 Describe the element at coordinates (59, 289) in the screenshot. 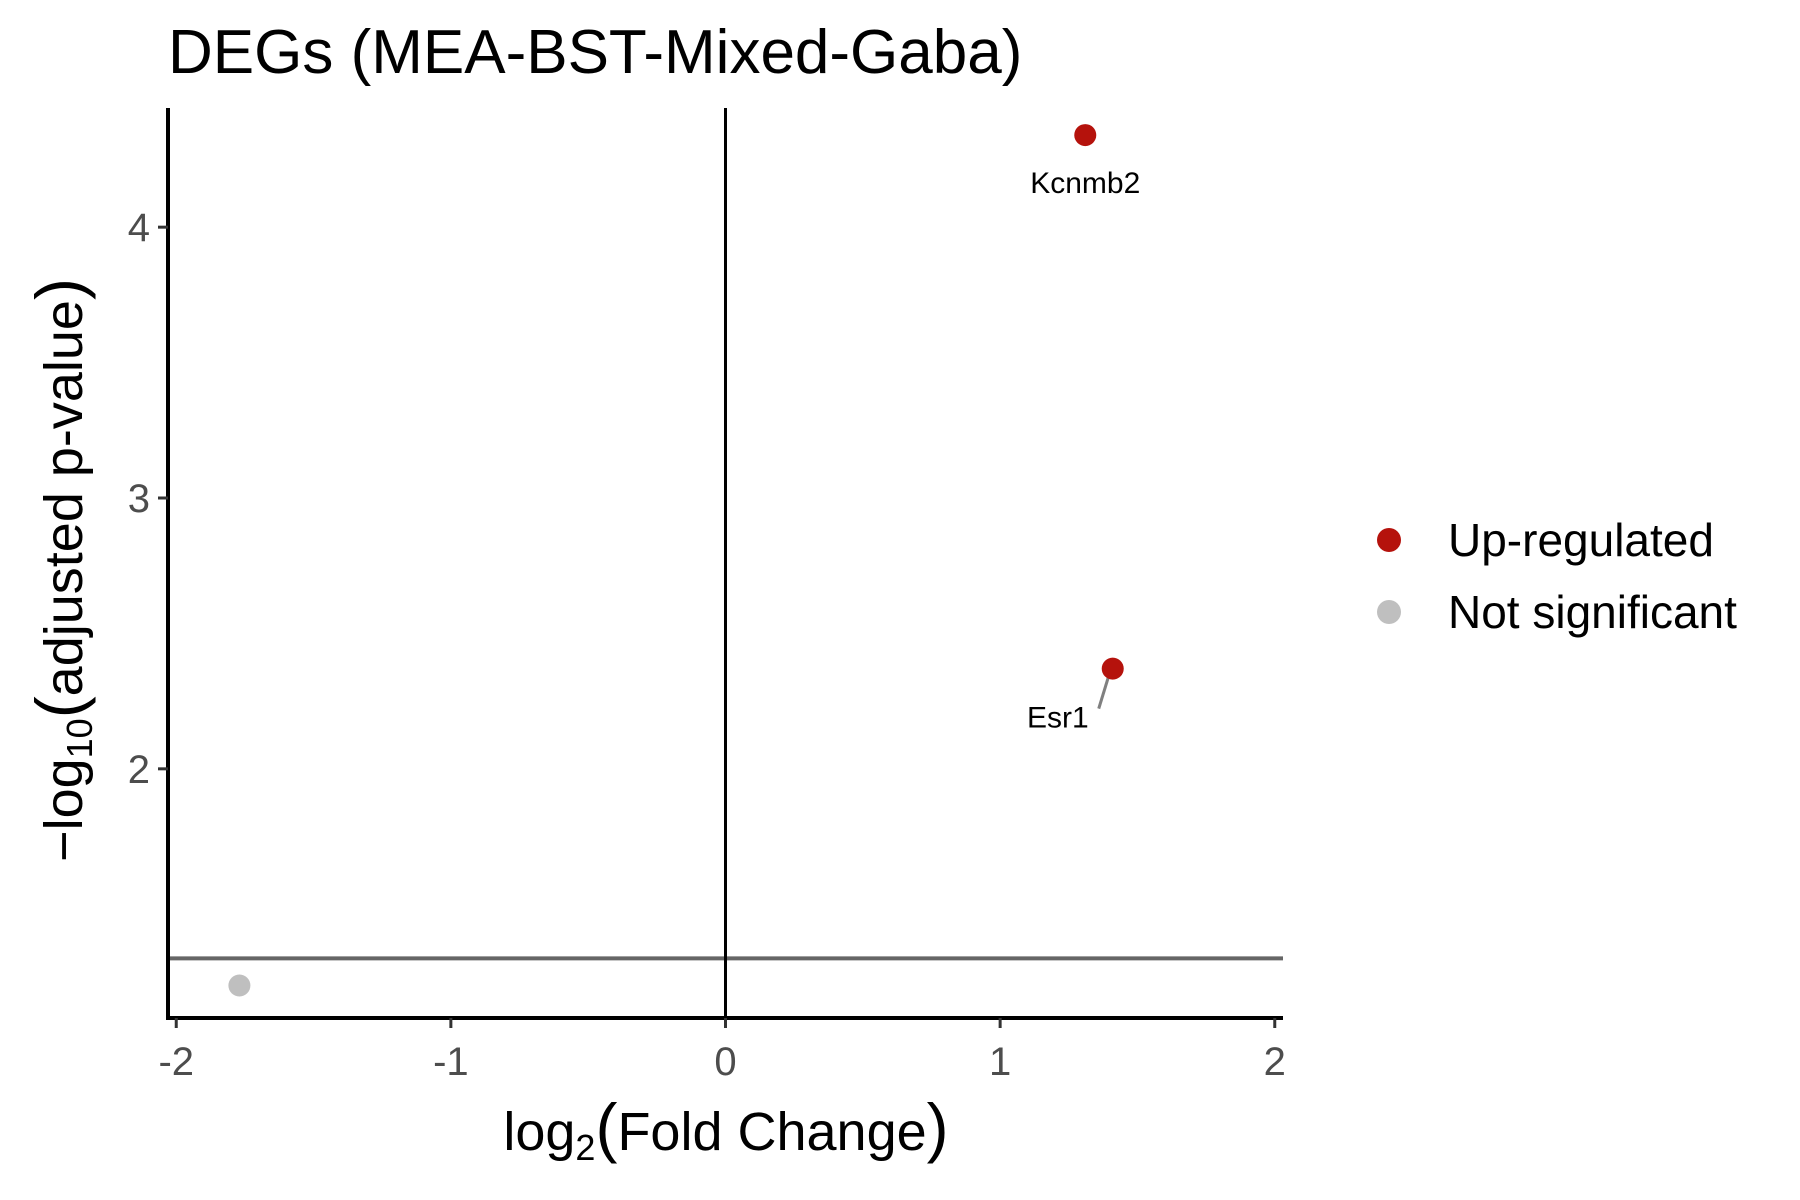

I see `y-axis-title-close-paren: )` at that location.